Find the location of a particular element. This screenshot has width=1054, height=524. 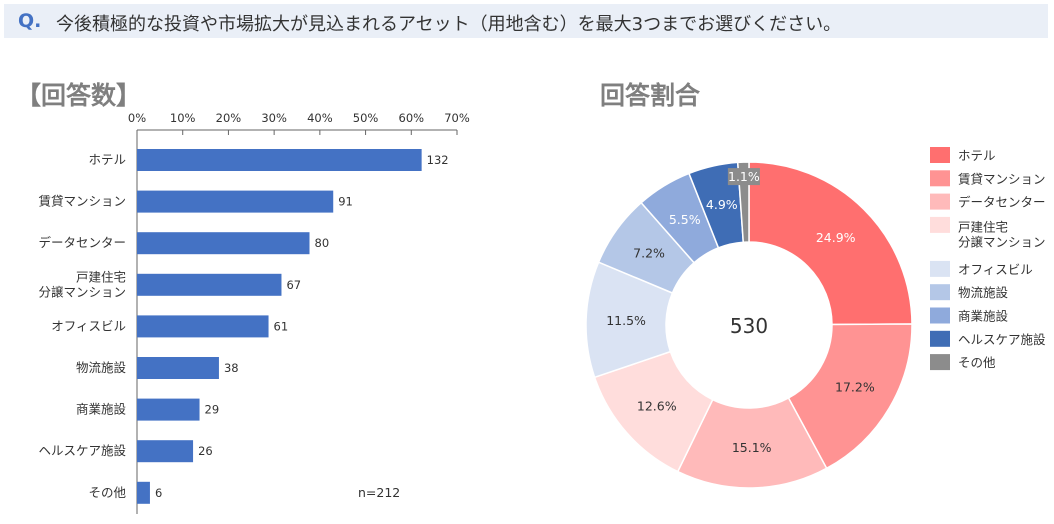

legend-label: 賃貸マンション is located at coordinates (1002, 178).